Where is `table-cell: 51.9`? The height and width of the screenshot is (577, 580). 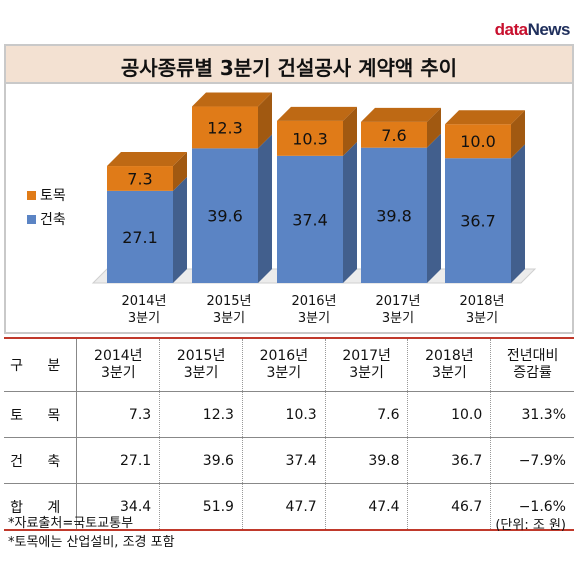 table-cell: 51.9 is located at coordinates (201, 507).